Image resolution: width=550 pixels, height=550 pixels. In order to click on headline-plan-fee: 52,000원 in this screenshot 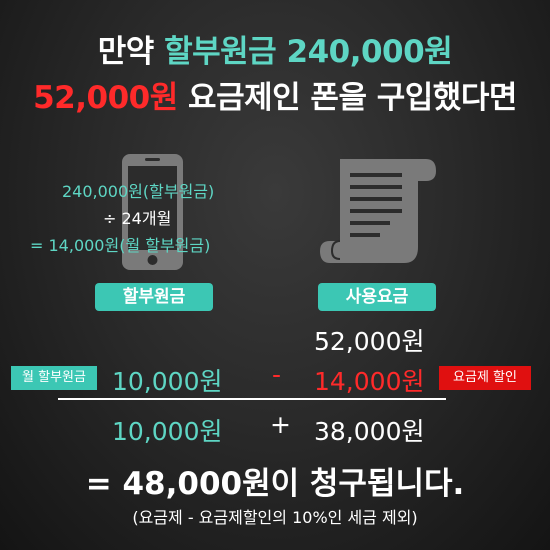, I will do `click(105, 98)`.